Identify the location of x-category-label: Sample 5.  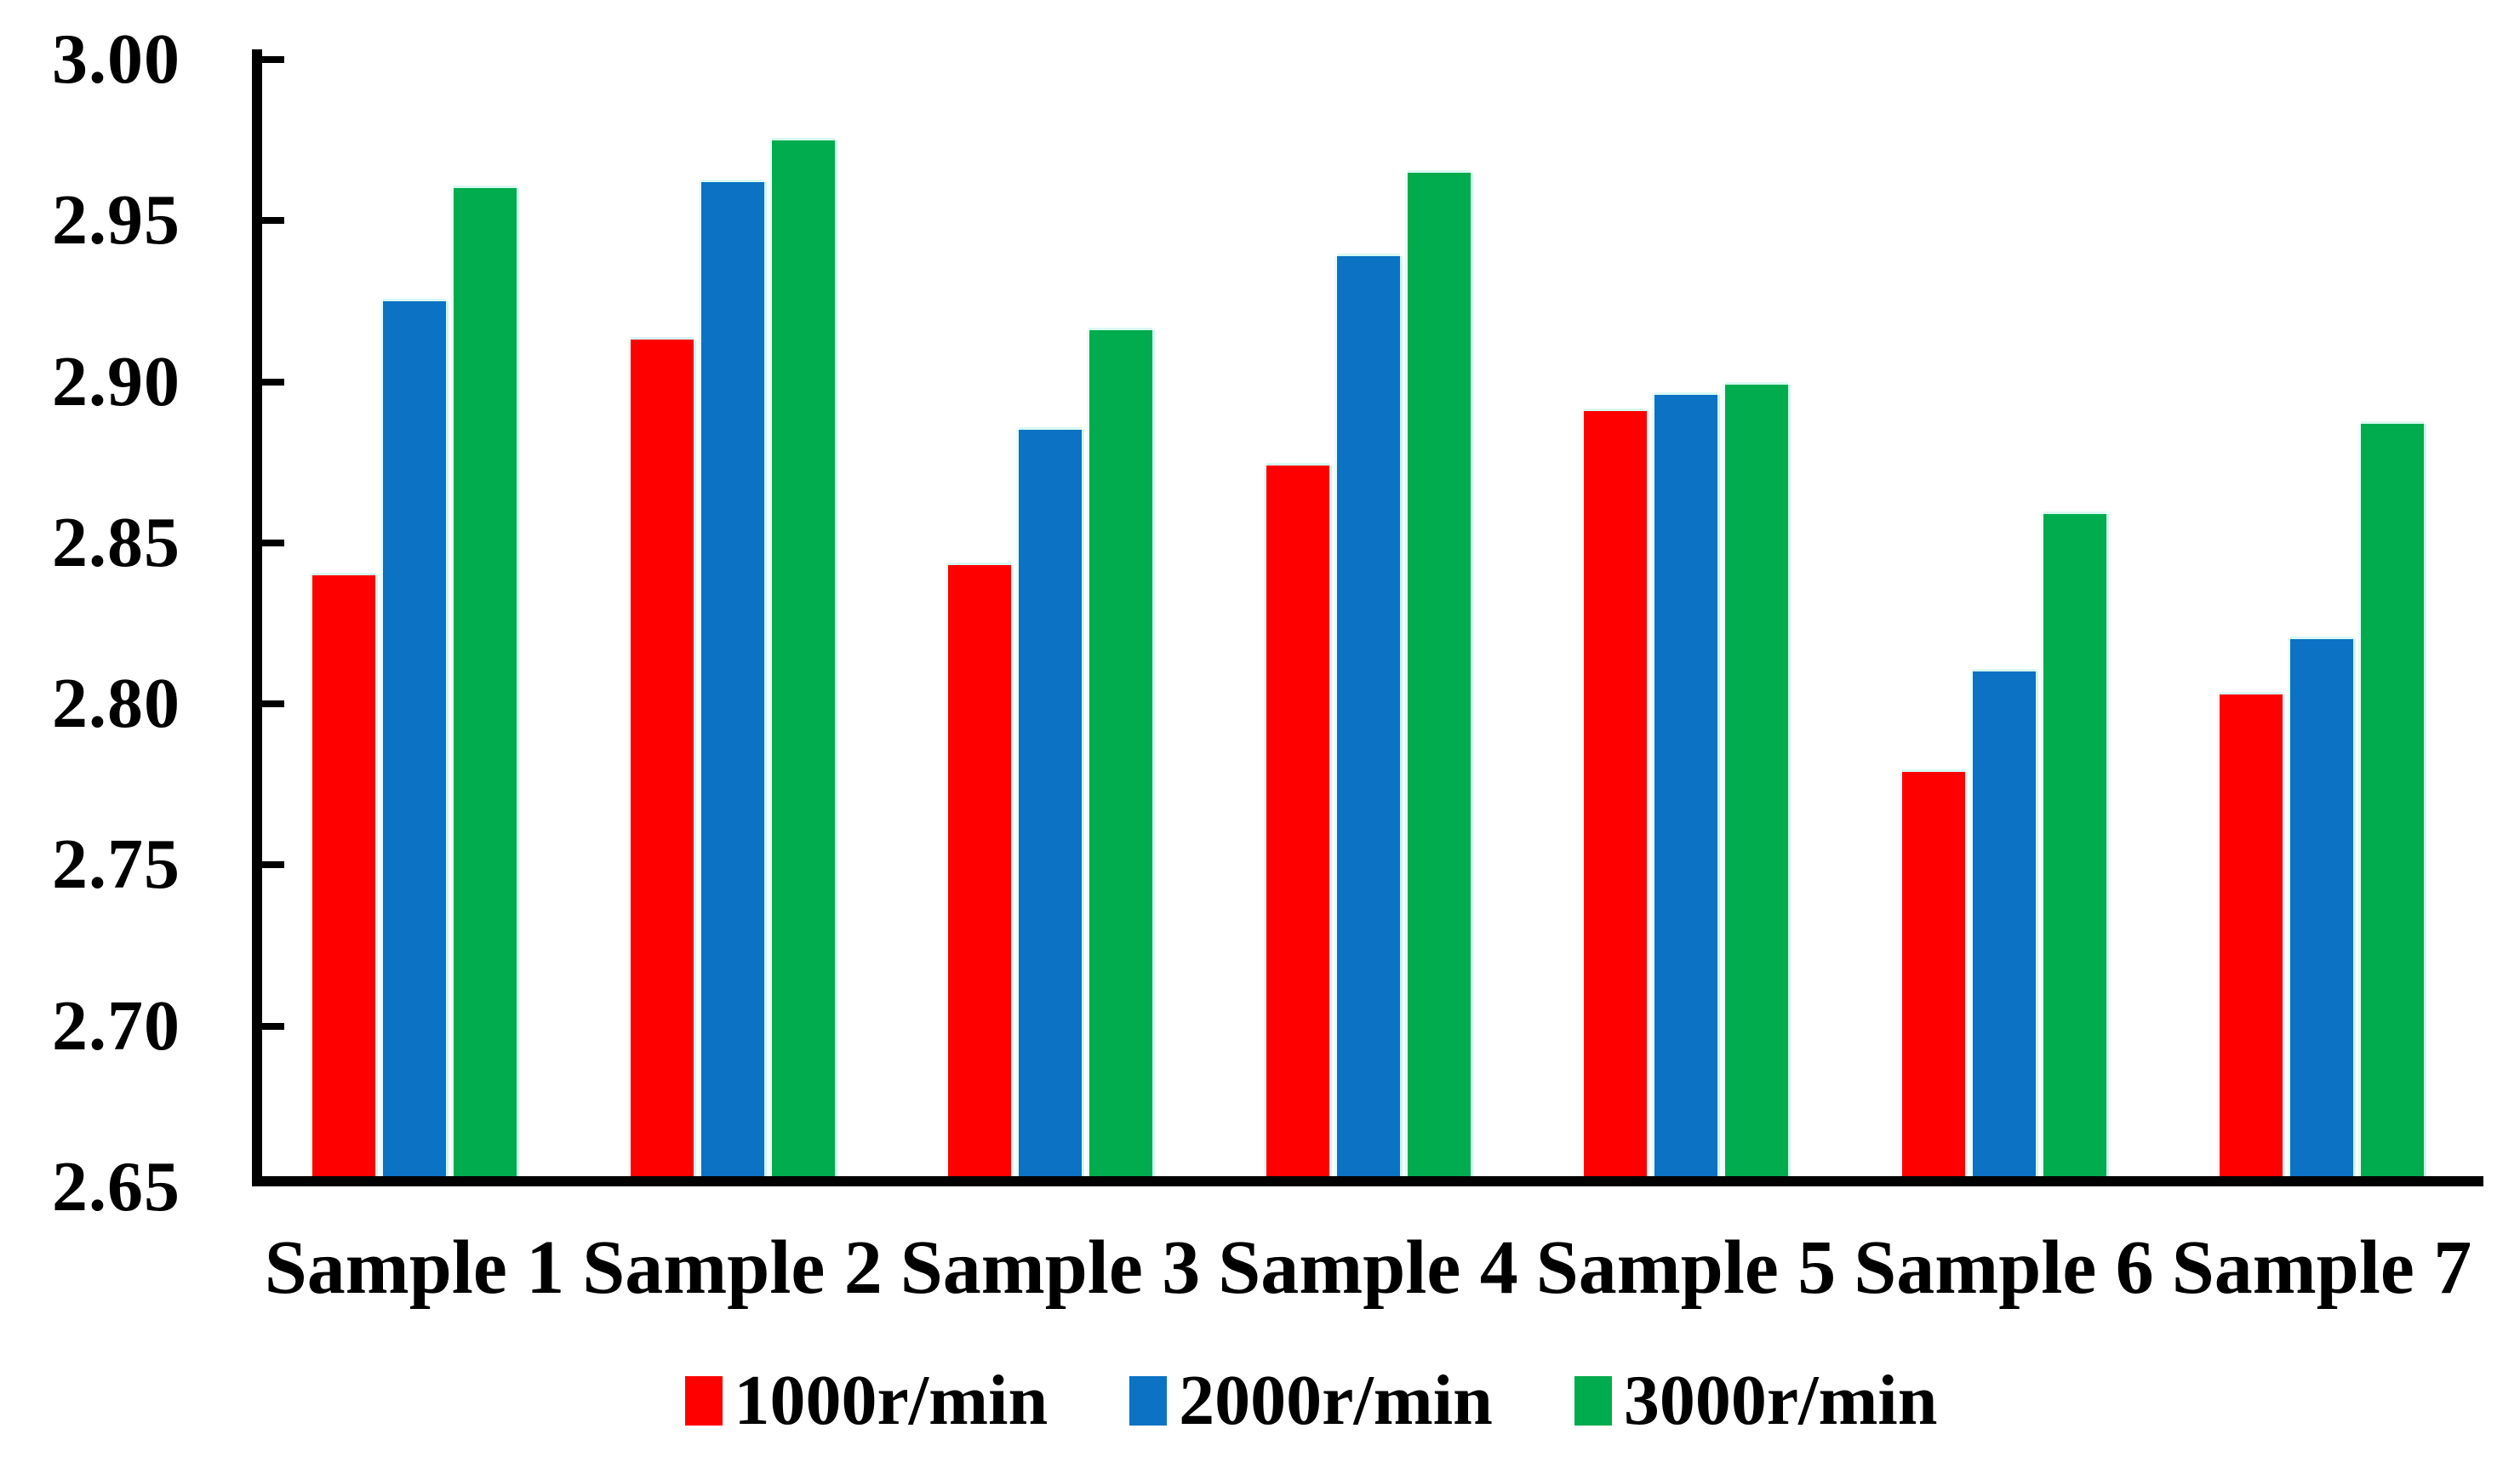
(1686, 1268).